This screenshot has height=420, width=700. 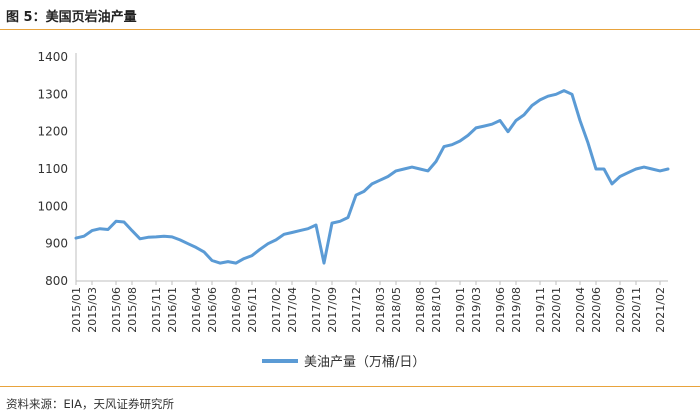 I want to click on y-axis: 800 900 1000 1100 1200 1300 1400, so click(x=57, y=169).